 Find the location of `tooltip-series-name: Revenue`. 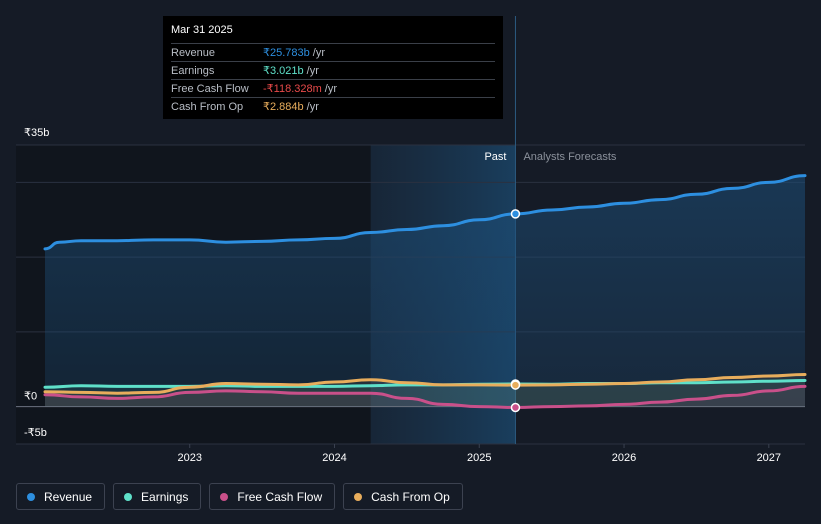

tooltip-series-name: Revenue is located at coordinates (193, 52).